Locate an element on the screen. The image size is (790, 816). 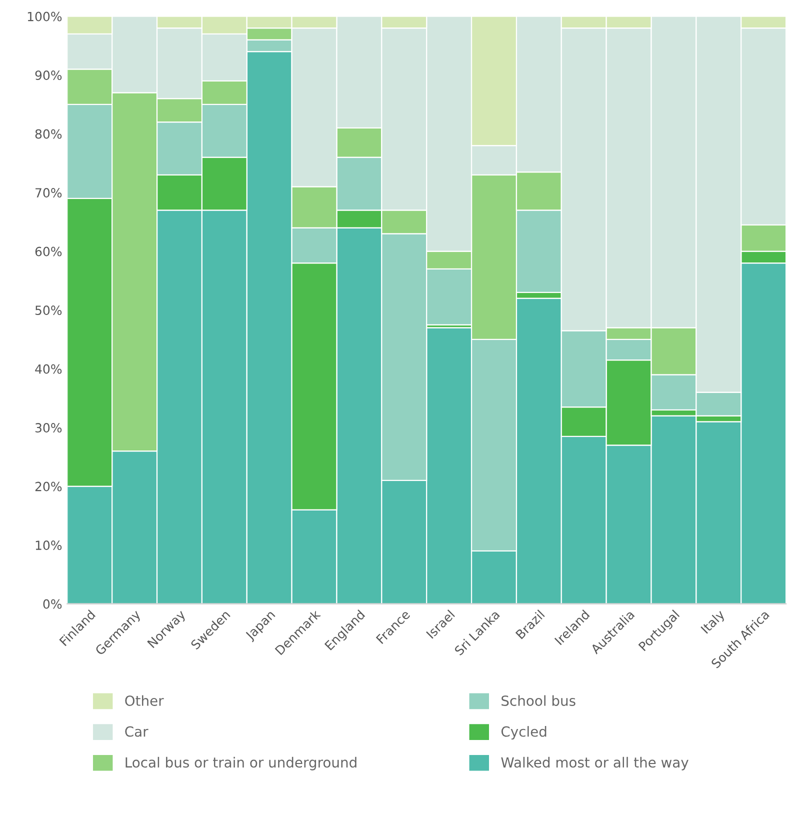
y-tick-label: 0% is located at coordinates (52, 604).